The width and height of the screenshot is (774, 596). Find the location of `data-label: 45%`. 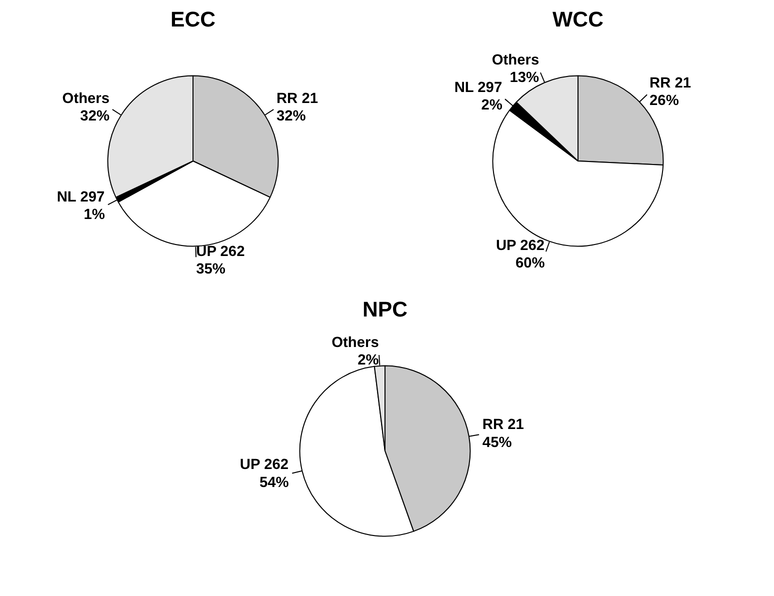

data-label: 45% is located at coordinates (497, 442).